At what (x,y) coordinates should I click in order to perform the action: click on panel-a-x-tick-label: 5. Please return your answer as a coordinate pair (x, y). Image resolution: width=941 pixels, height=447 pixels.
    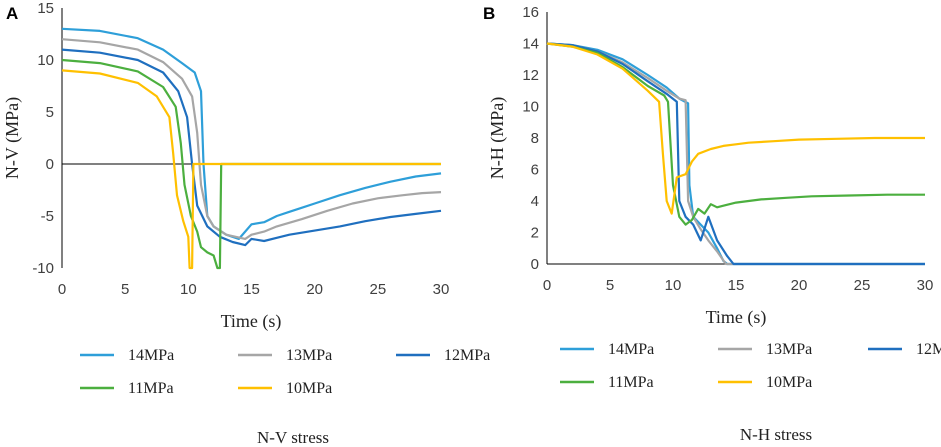
    Looking at the image, I should click on (125, 289).